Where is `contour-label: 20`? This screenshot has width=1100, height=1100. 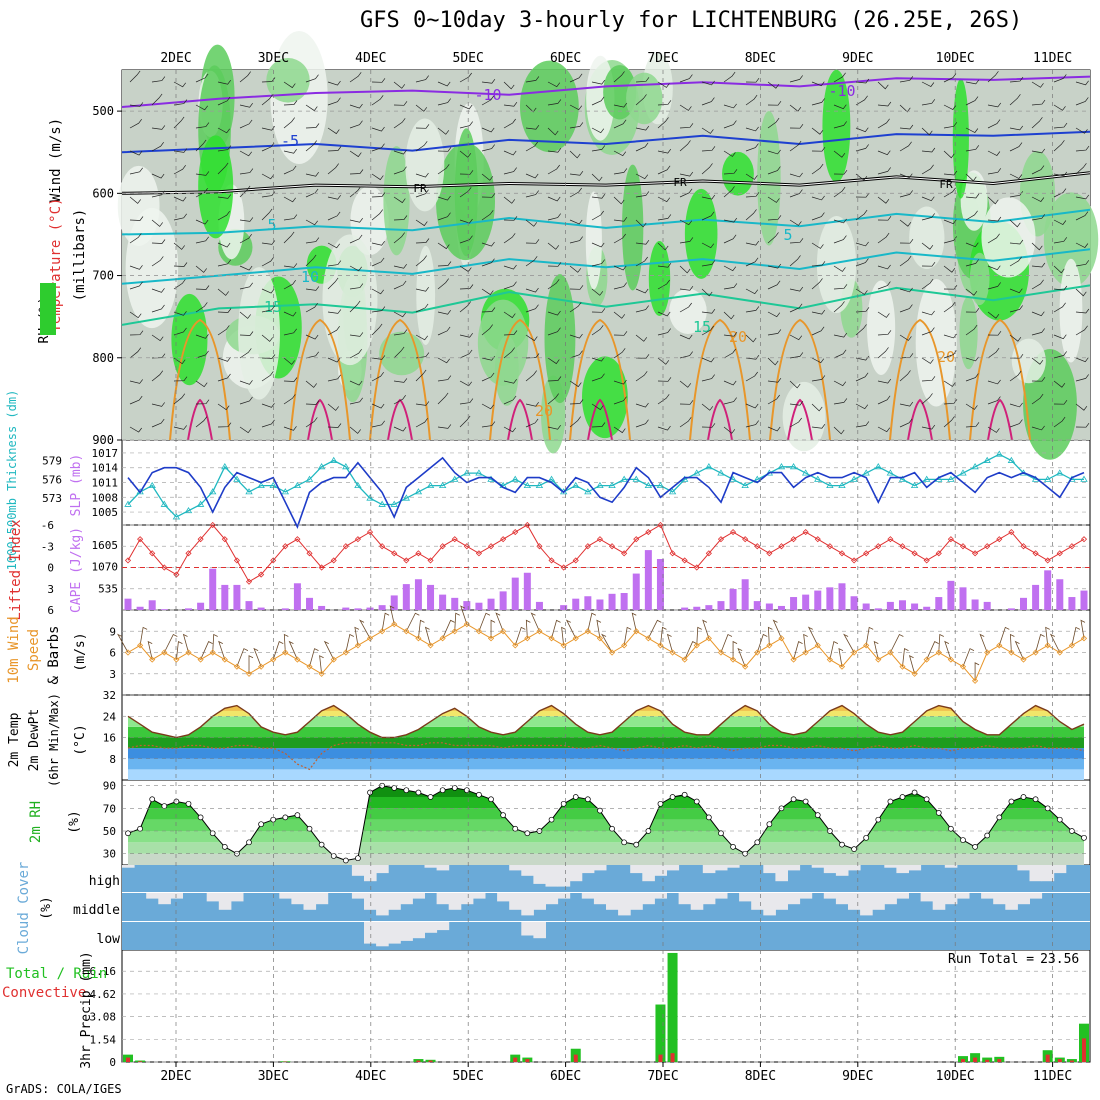 contour-label: 20 is located at coordinates (738, 337).